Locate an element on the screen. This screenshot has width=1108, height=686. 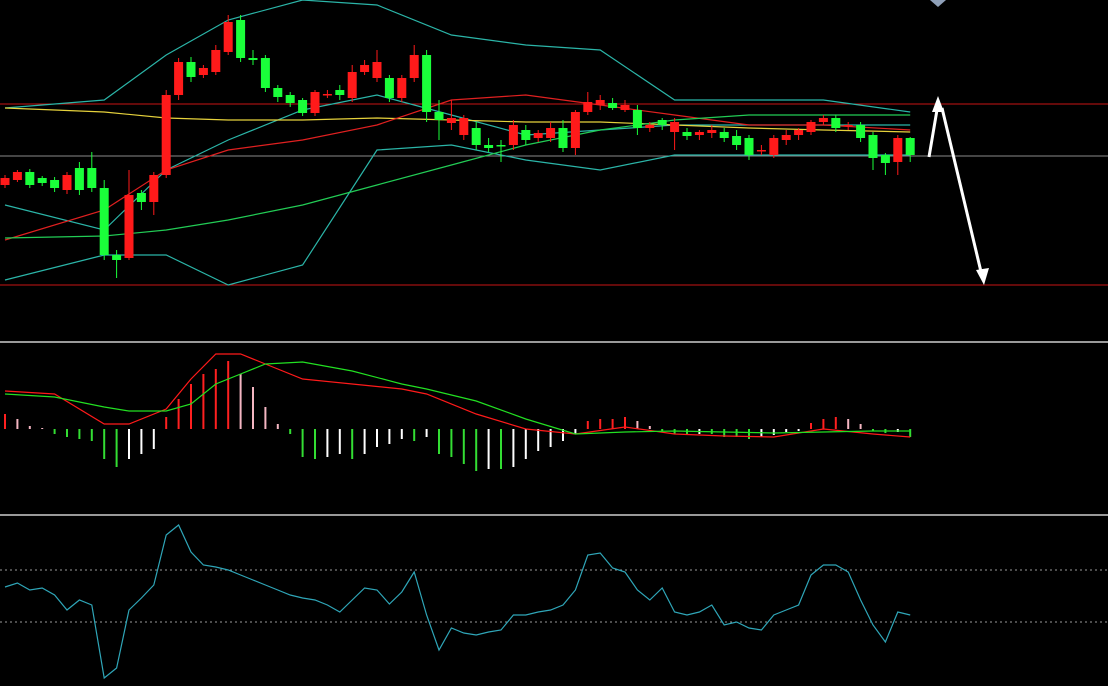
marker is located at coordinates (938, 3).